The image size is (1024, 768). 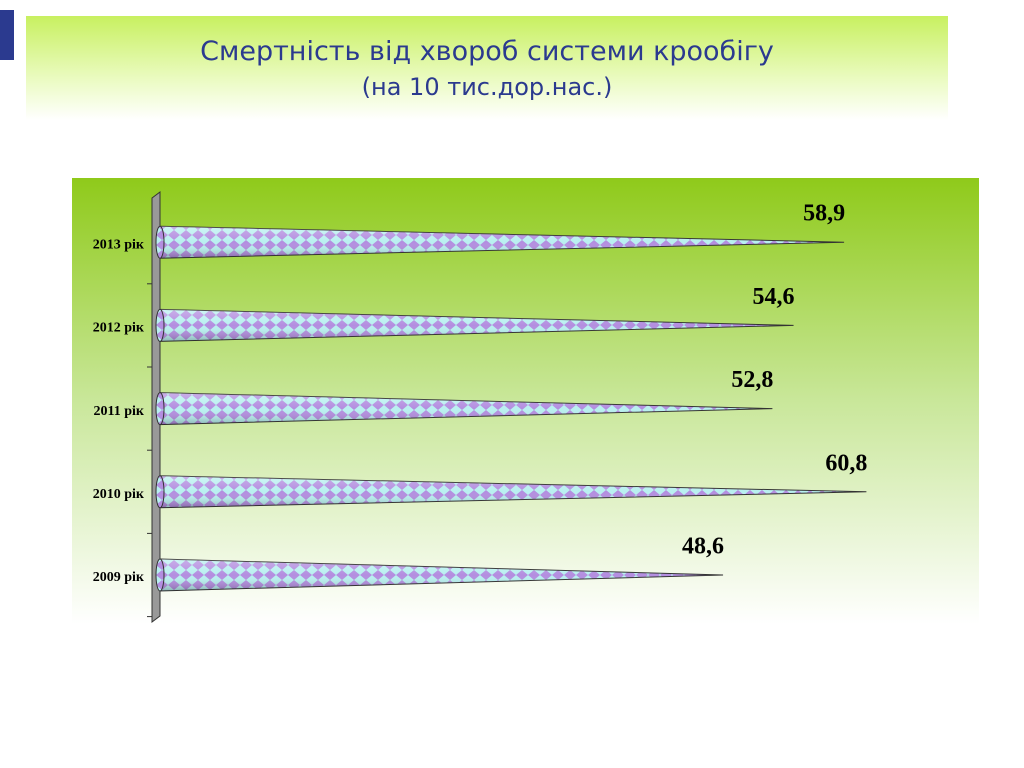 I want to click on chart-title: Смертність від хвороб системи крообігу, so click(x=487, y=51).